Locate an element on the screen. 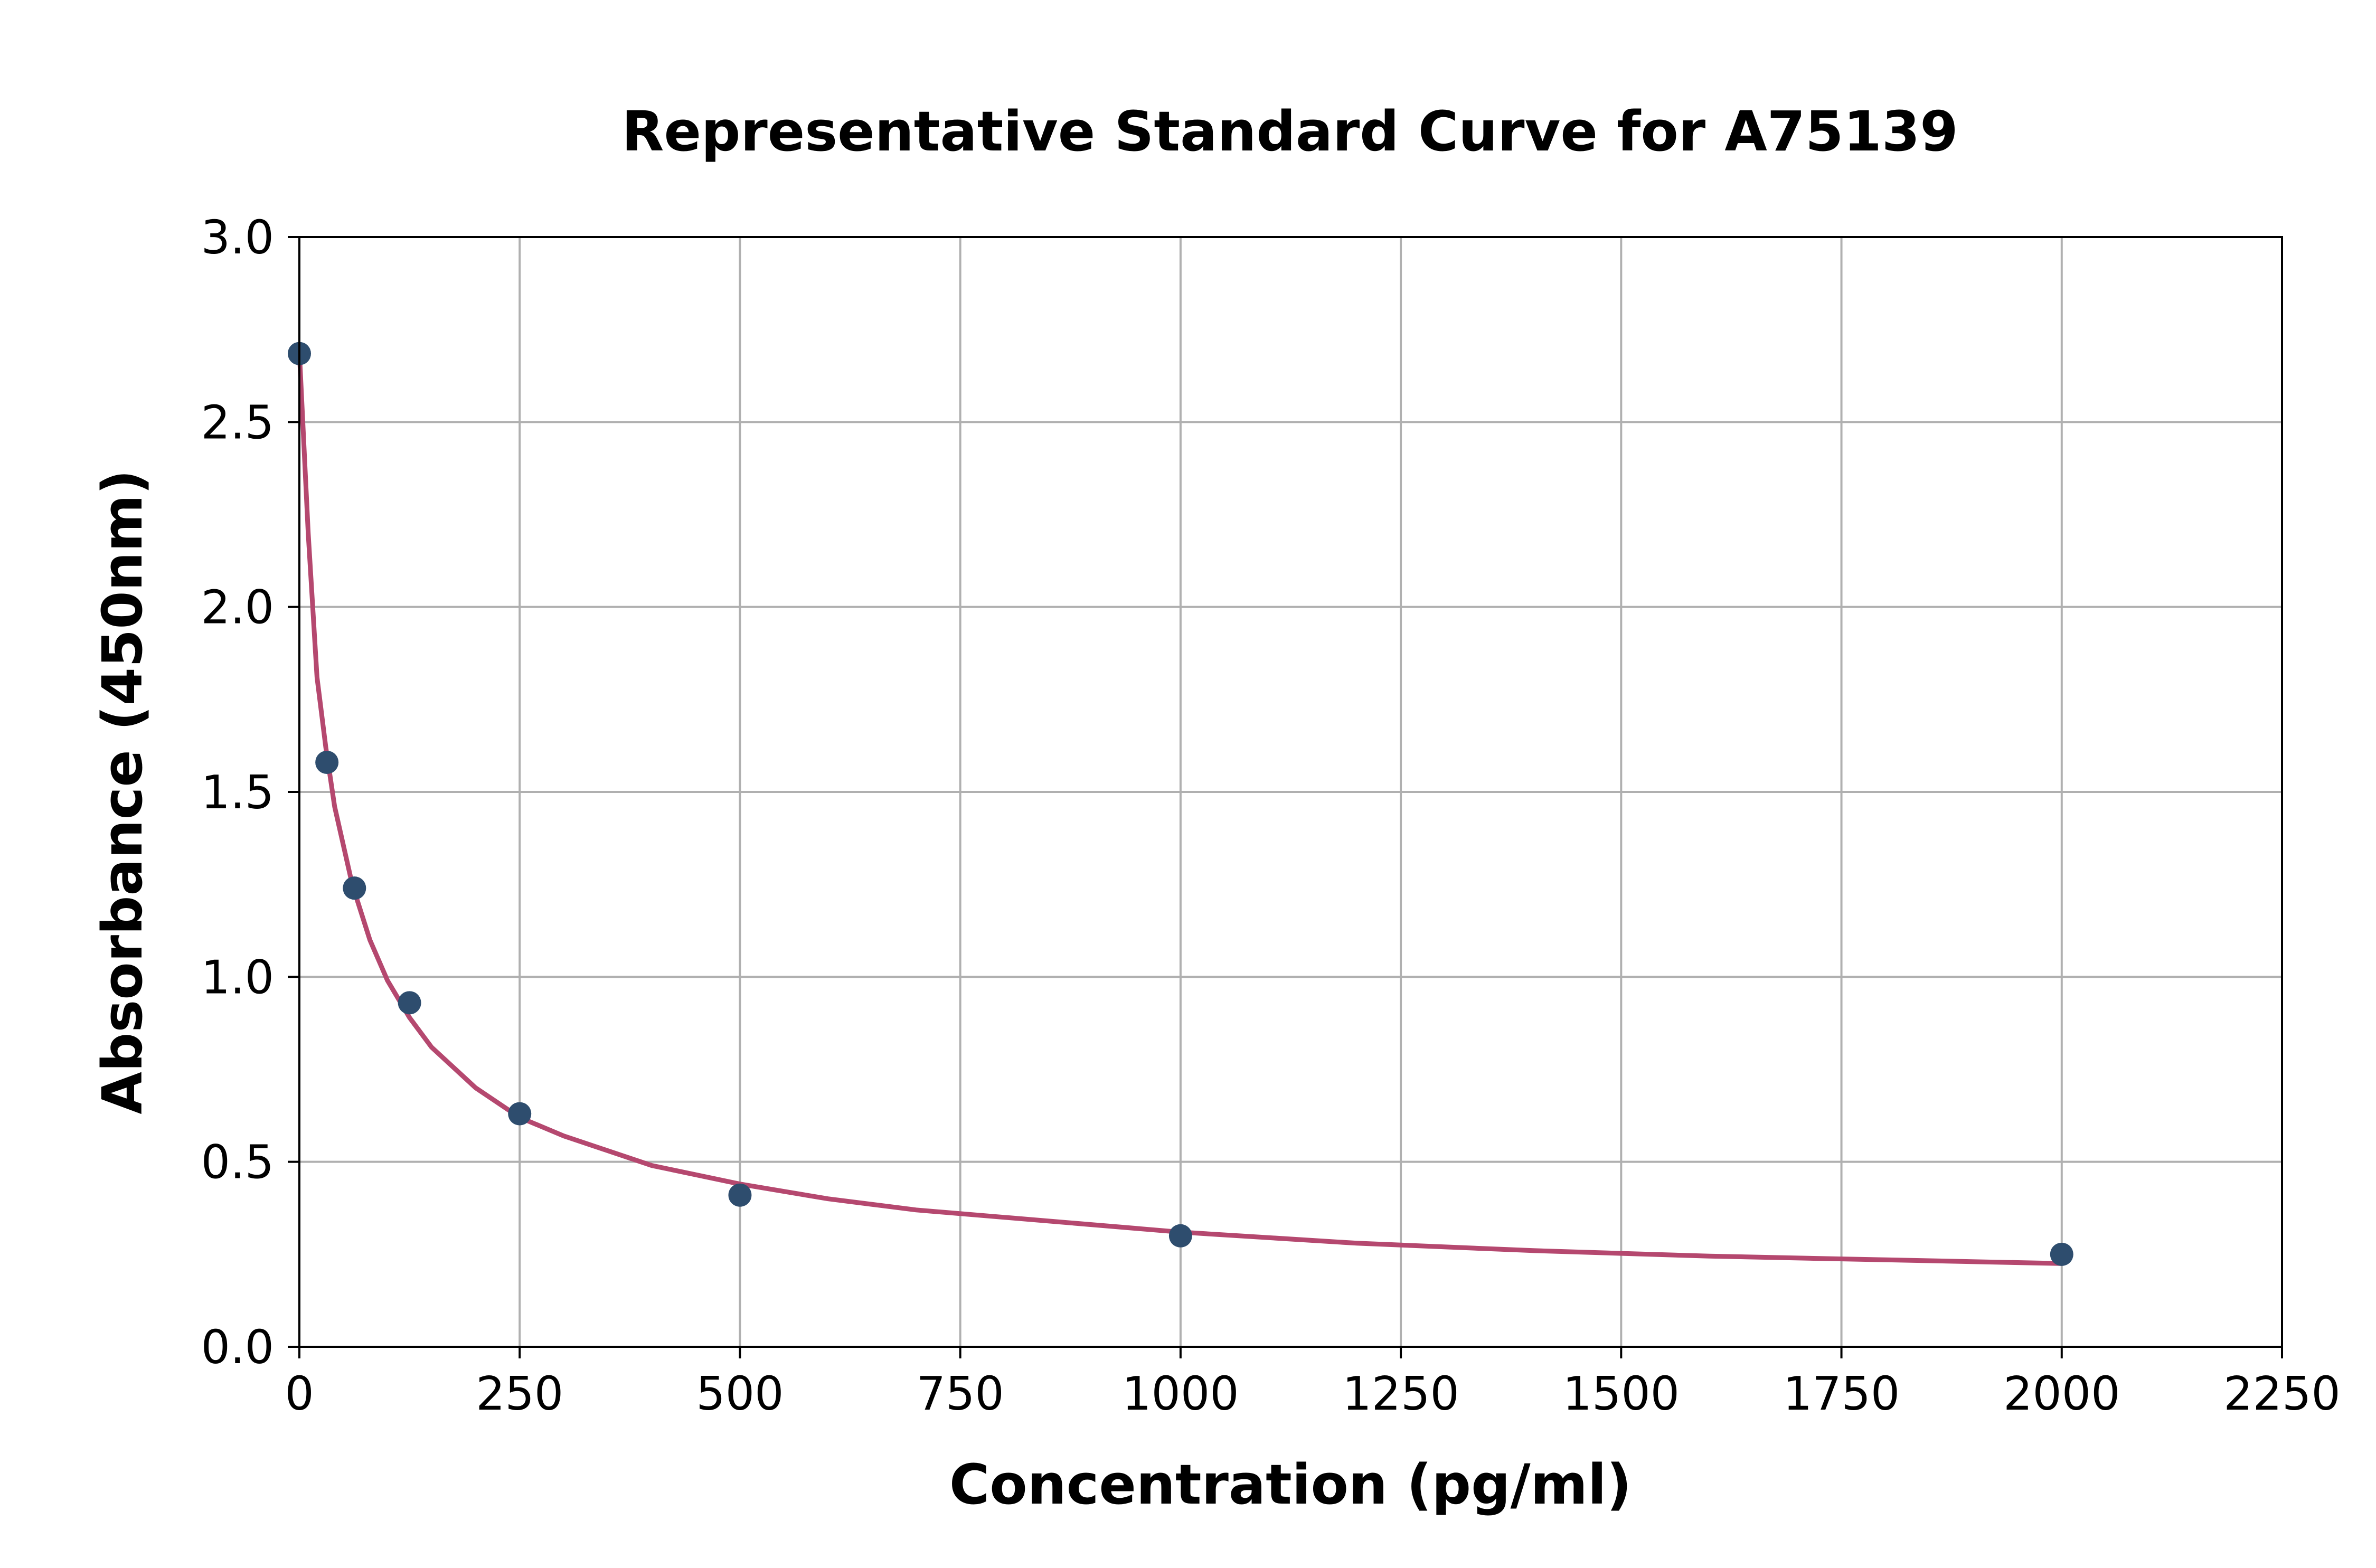  y-tick-label: 0.0 is located at coordinates (237, 1347).